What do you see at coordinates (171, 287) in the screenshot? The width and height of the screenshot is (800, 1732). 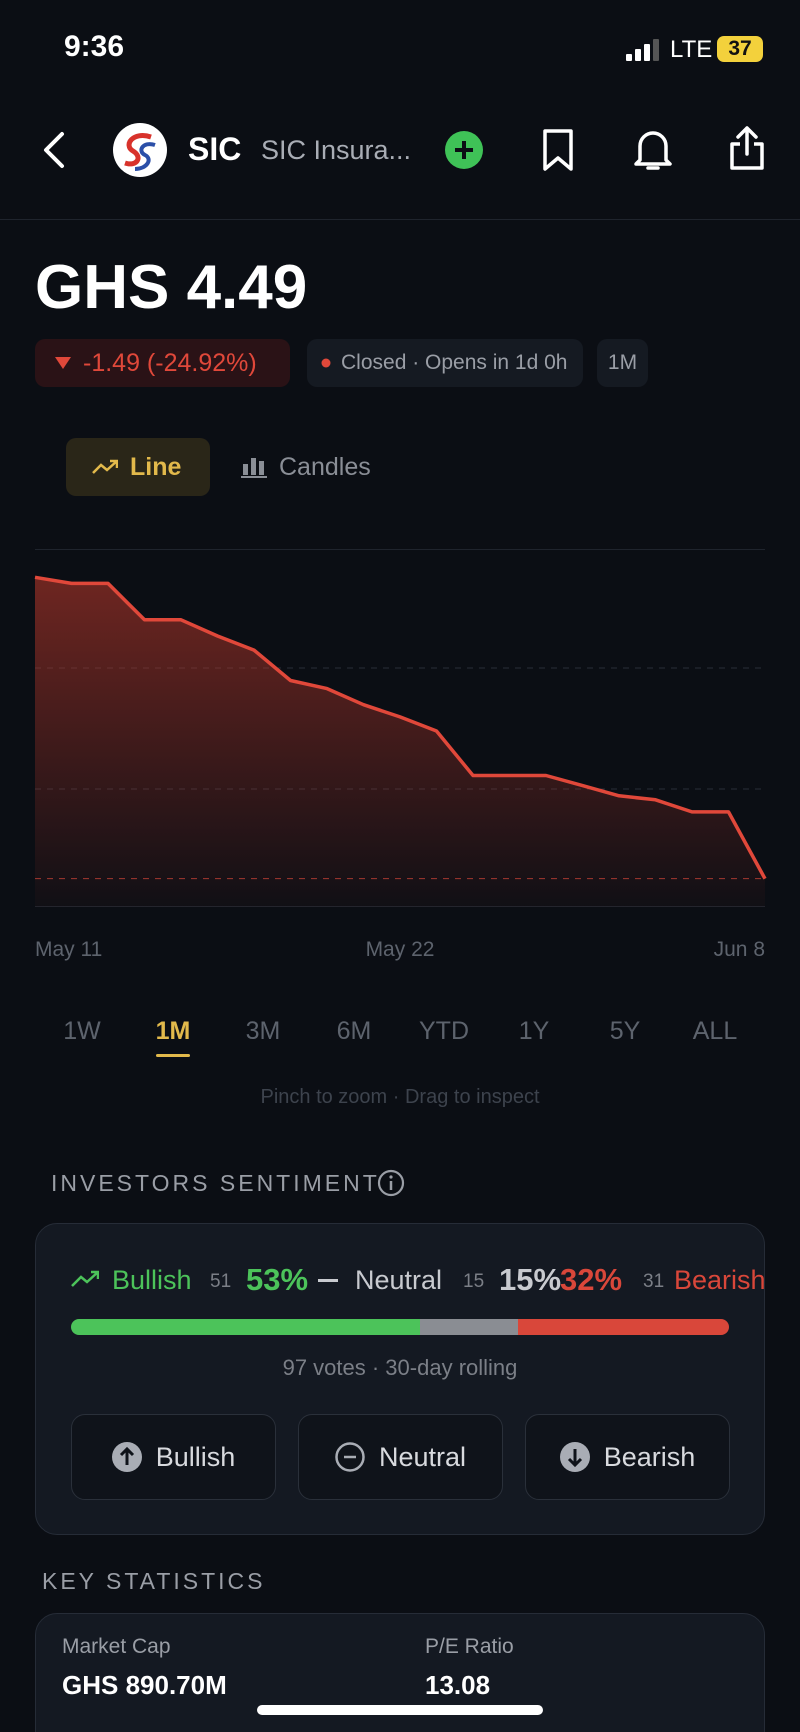 I see `price: GHS 4.49` at bounding box center [171, 287].